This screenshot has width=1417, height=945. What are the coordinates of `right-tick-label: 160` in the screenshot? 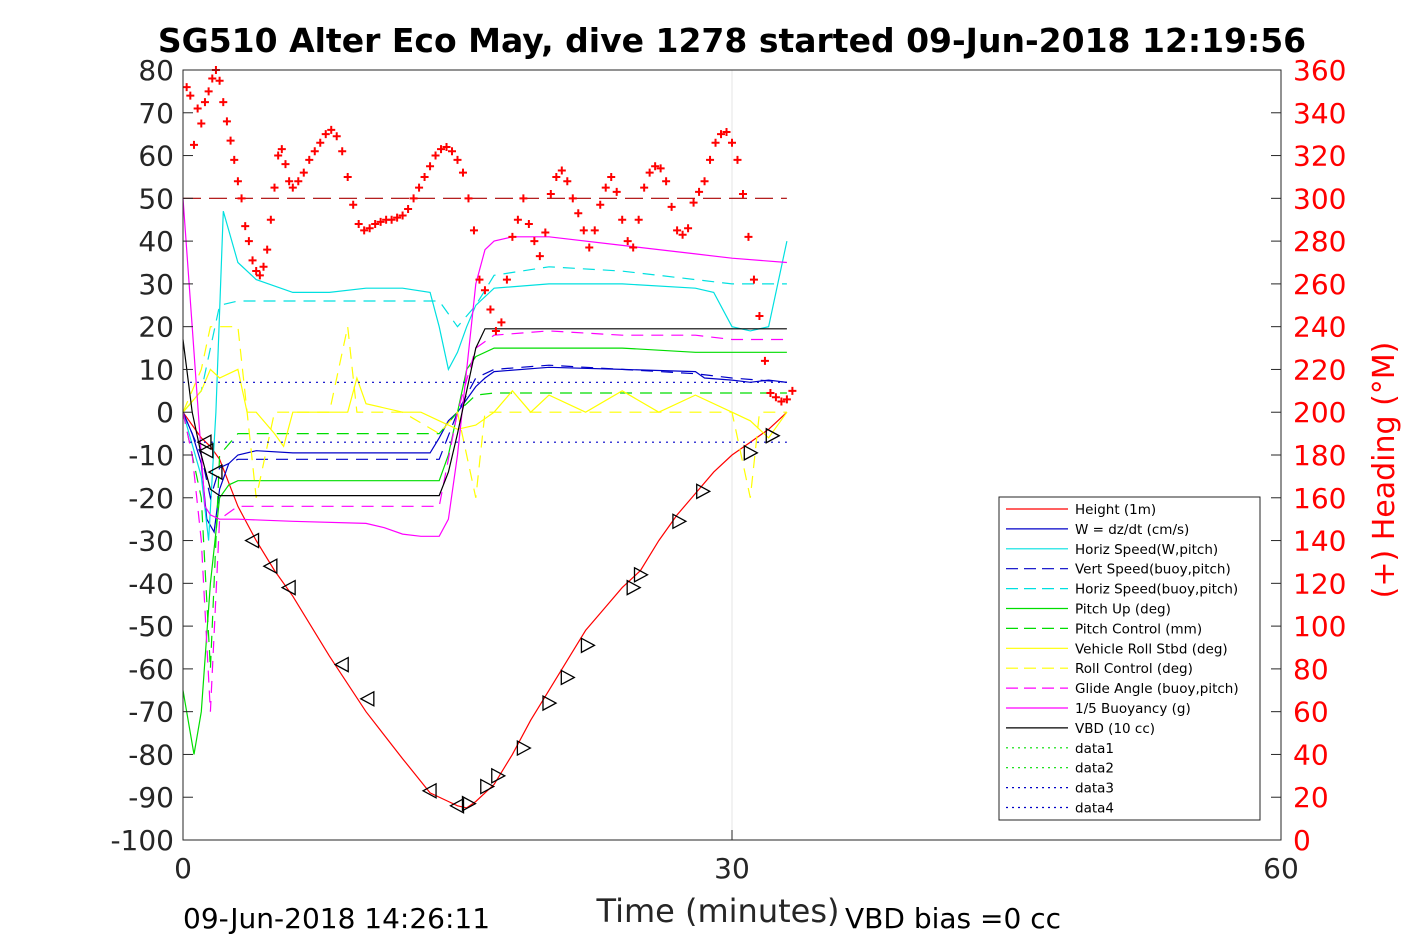 It's located at (1319, 498).